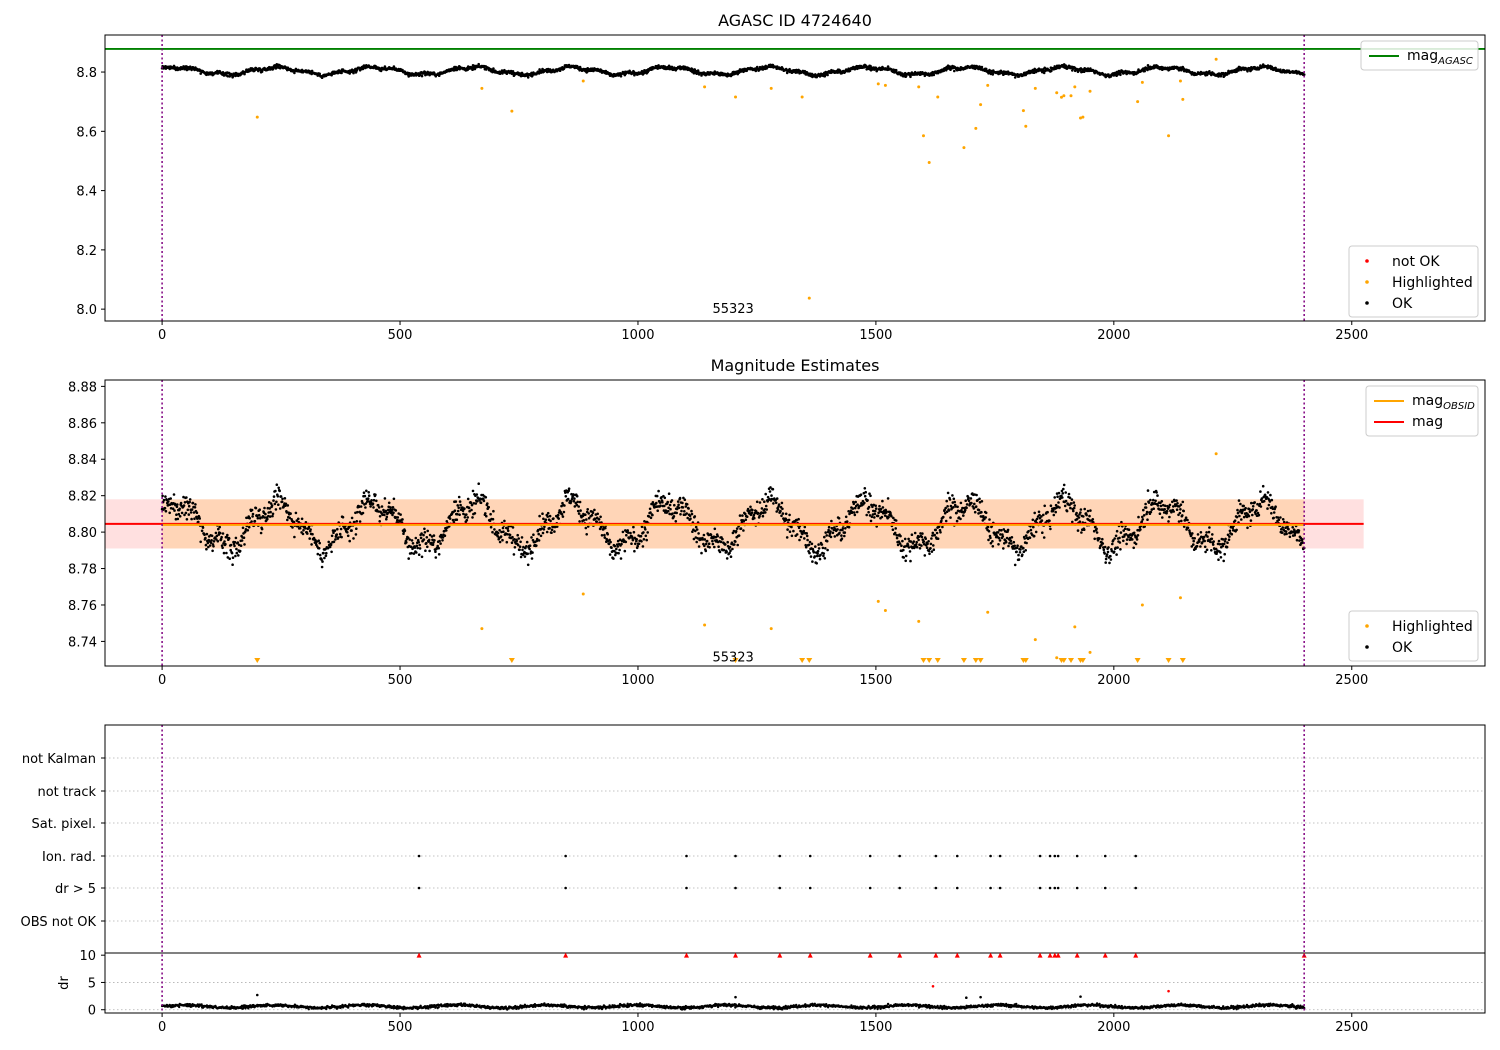 This screenshot has height=1050, width=1500. What do you see at coordinates (1113, 335) in the screenshot?
I see `x-tick-label: 2000` at bounding box center [1113, 335].